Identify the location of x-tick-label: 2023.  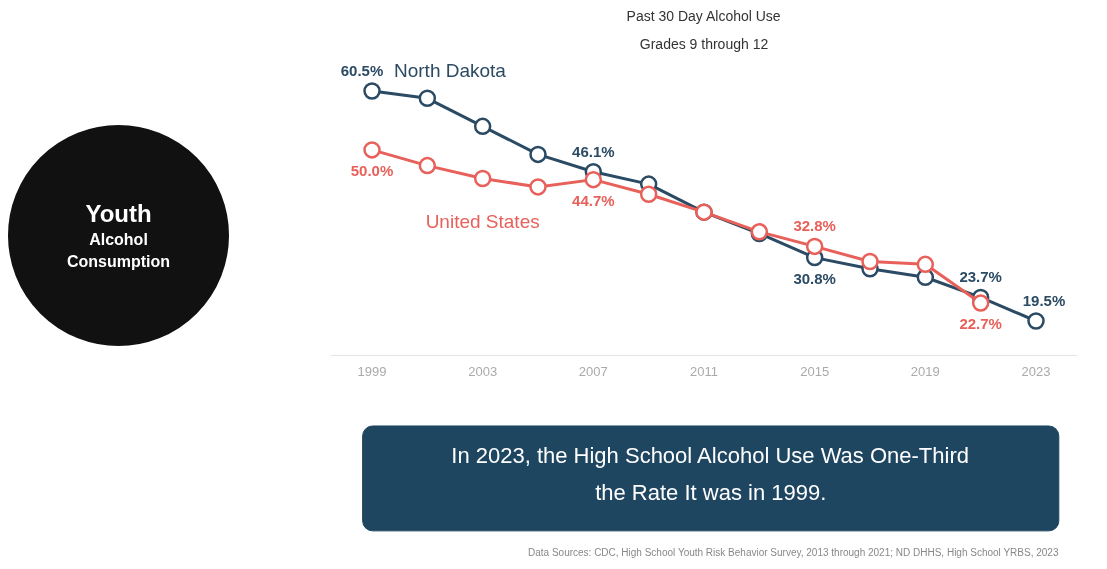
(1036, 371).